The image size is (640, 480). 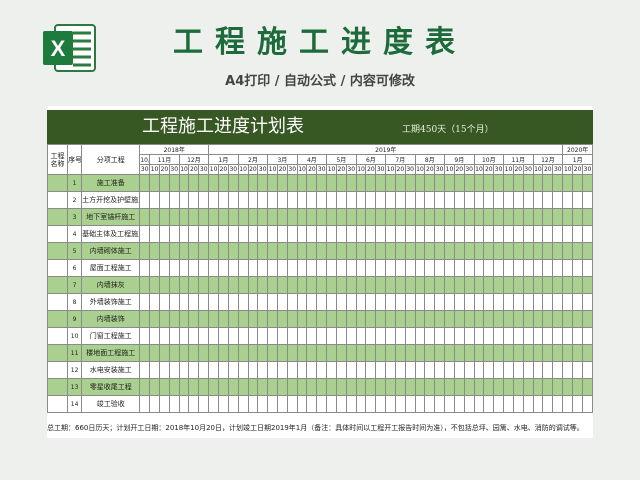 I want to click on project-name-cell, so click(x=57, y=370).